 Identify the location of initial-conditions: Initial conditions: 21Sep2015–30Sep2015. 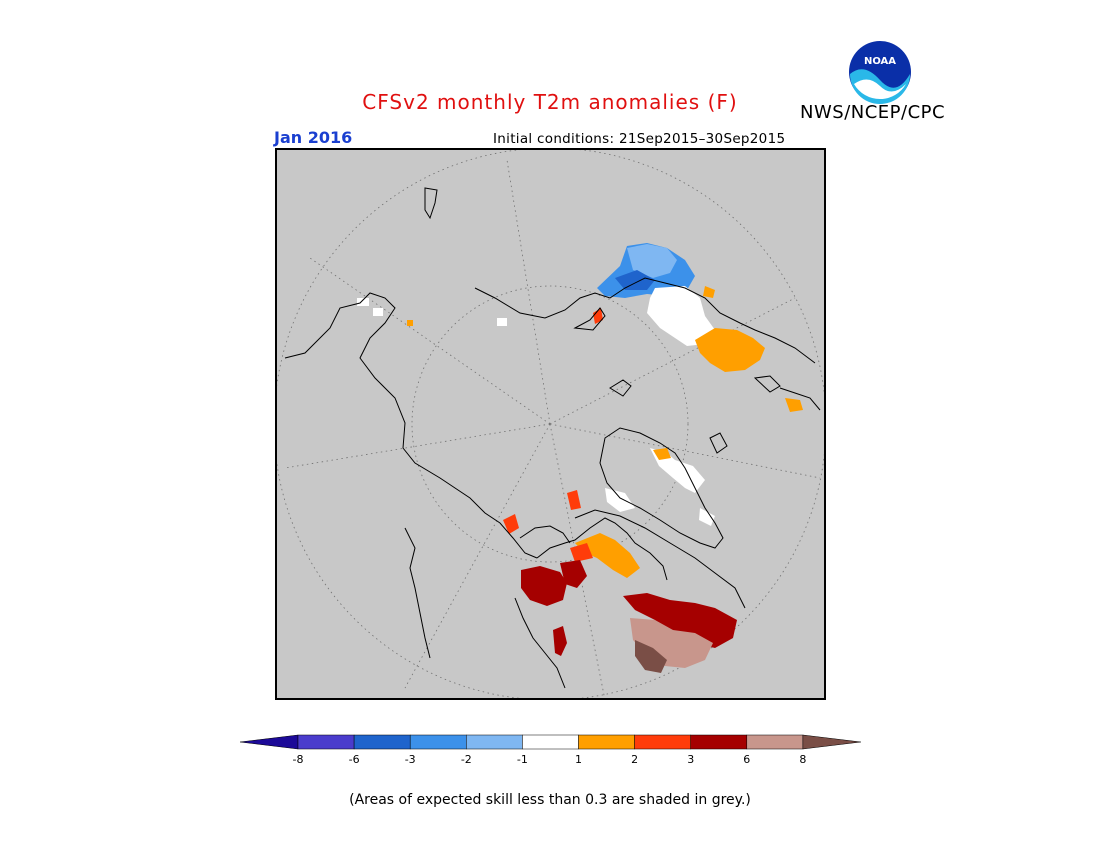
(639, 139).